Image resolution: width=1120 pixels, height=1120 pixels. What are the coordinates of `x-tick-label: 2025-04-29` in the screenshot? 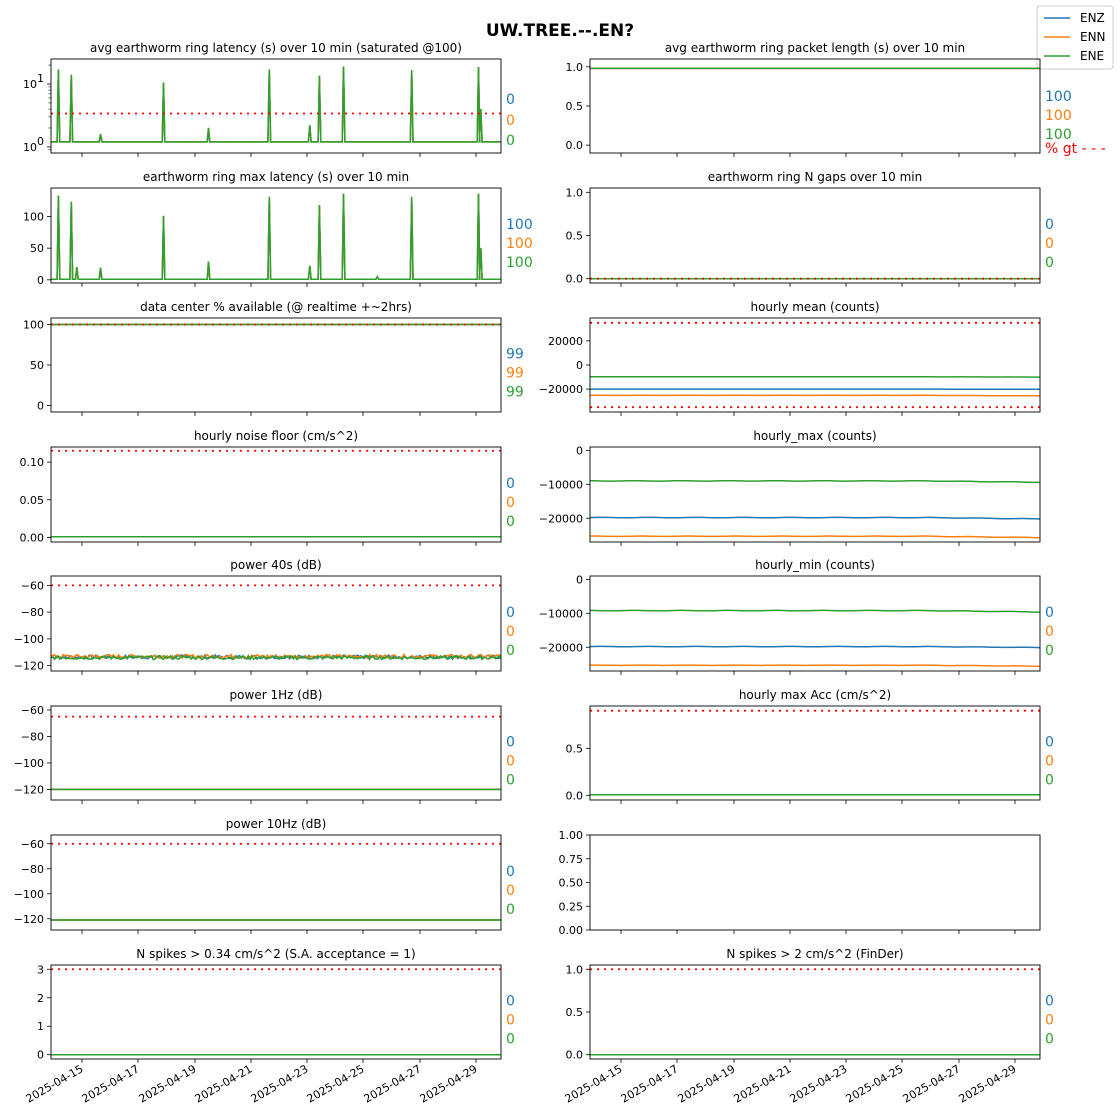 It's located at (988, 1083).